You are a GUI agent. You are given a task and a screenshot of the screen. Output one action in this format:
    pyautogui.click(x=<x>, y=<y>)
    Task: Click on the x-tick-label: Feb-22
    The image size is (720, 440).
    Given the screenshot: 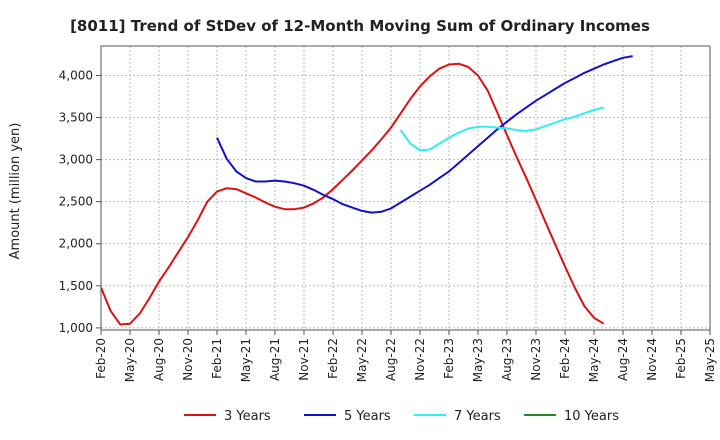 What is the action you would take?
    pyautogui.click(x=333, y=358)
    